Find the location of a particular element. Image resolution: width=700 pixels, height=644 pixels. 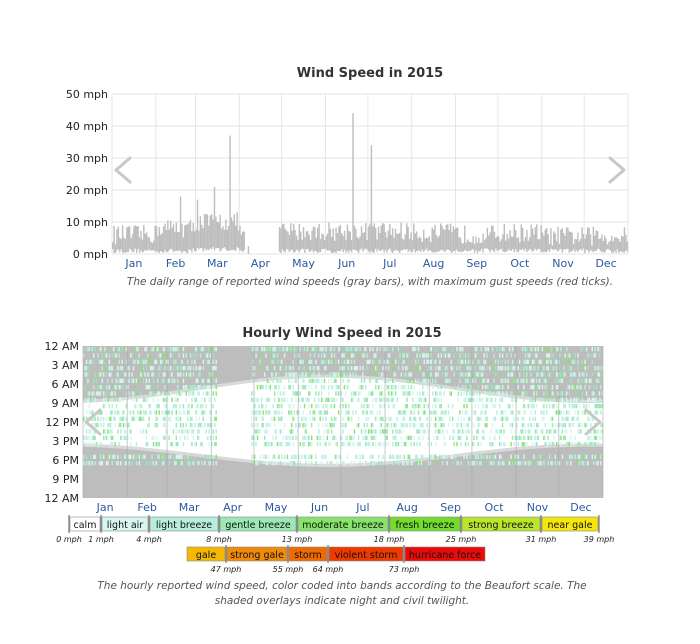

chart1-prev-arrow-icon is located at coordinates (123, 170).